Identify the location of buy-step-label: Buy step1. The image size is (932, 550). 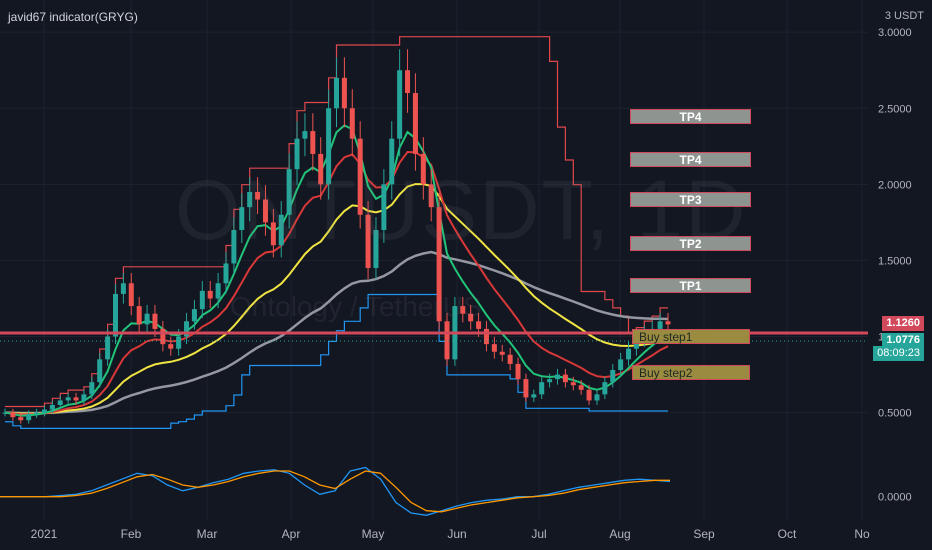
(691, 336).